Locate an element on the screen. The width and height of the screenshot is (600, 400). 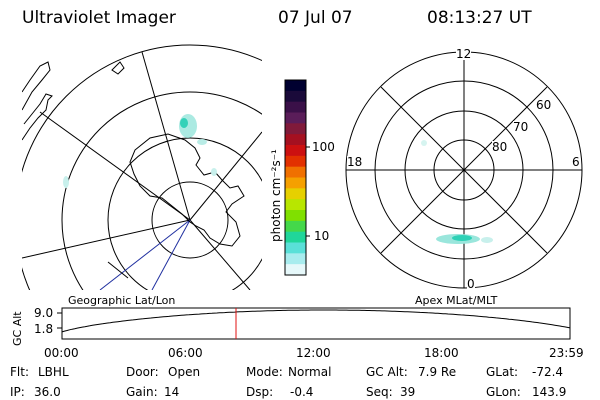
glat-label: GLat: is located at coordinates (502, 372).